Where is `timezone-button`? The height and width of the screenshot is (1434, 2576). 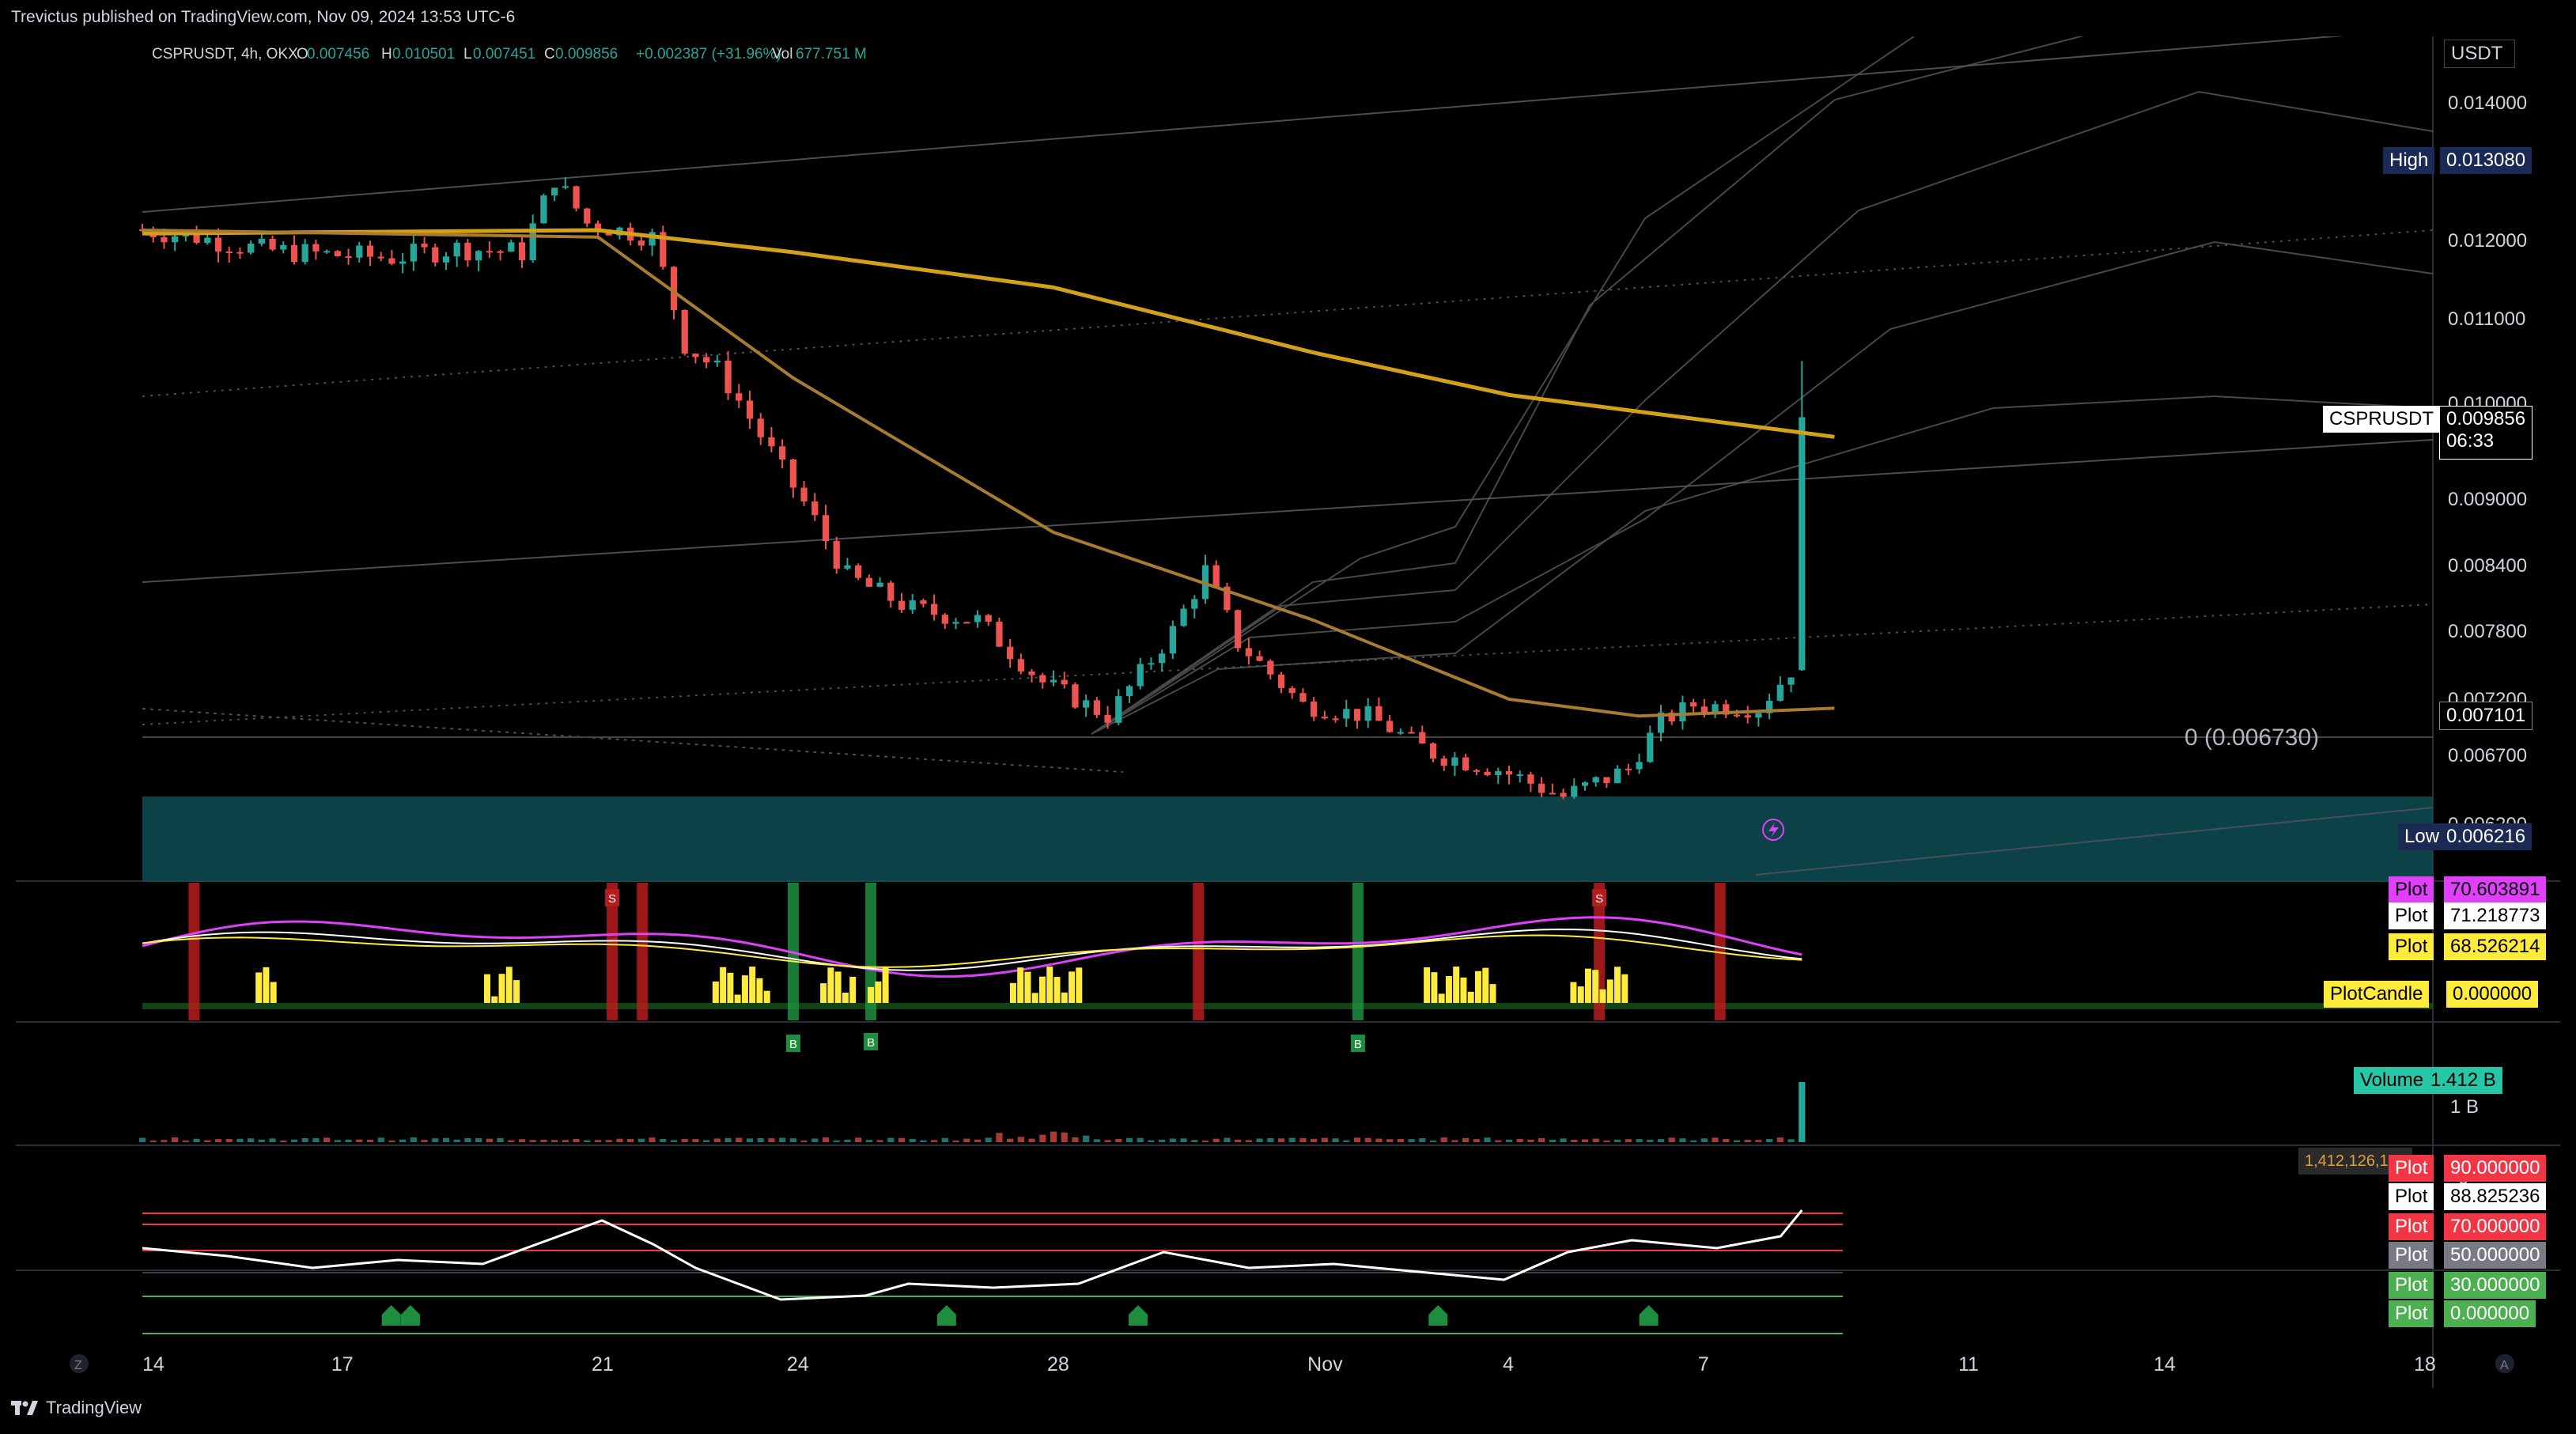 timezone-button is located at coordinates (80, 1363).